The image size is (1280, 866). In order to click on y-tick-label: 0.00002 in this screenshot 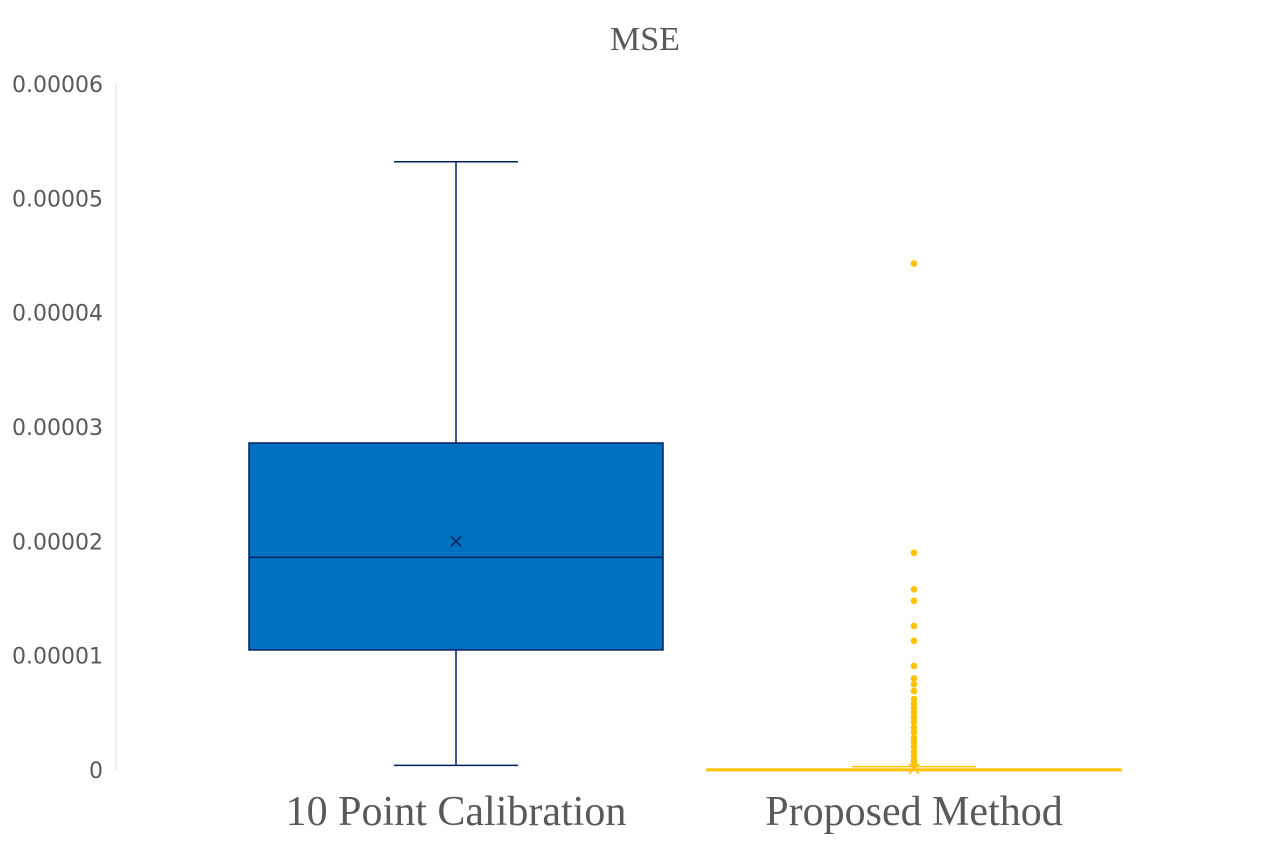, I will do `click(57, 542)`.